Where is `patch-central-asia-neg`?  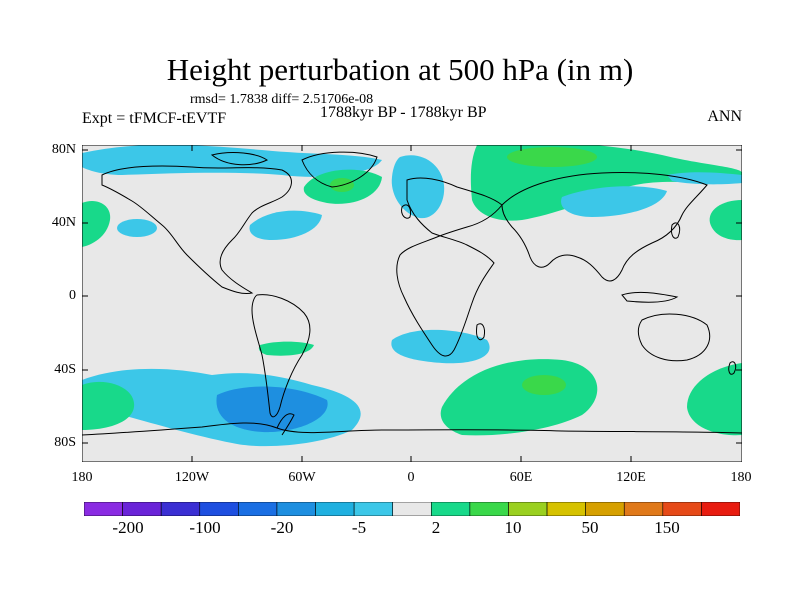
patch-central-asia-neg is located at coordinates (614, 201).